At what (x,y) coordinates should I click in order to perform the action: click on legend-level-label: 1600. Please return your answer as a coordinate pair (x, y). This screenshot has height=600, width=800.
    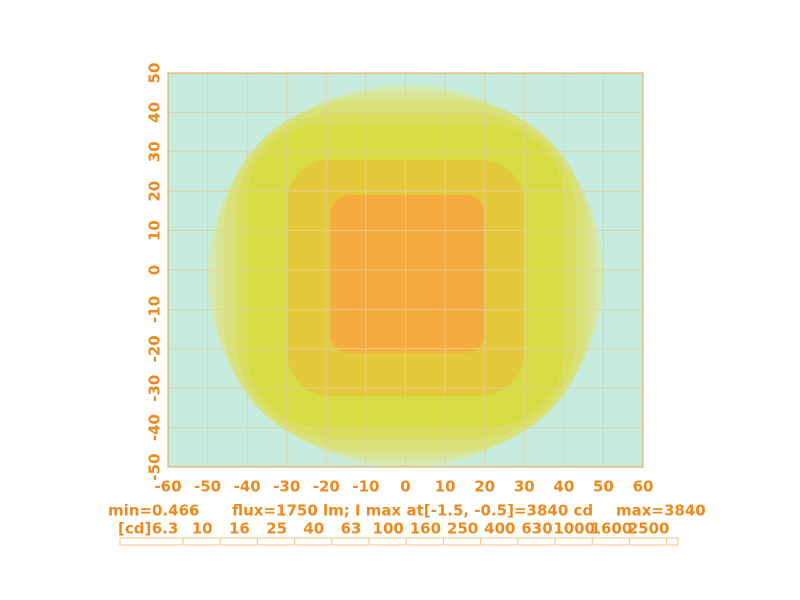
    Looking at the image, I should click on (612, 529).